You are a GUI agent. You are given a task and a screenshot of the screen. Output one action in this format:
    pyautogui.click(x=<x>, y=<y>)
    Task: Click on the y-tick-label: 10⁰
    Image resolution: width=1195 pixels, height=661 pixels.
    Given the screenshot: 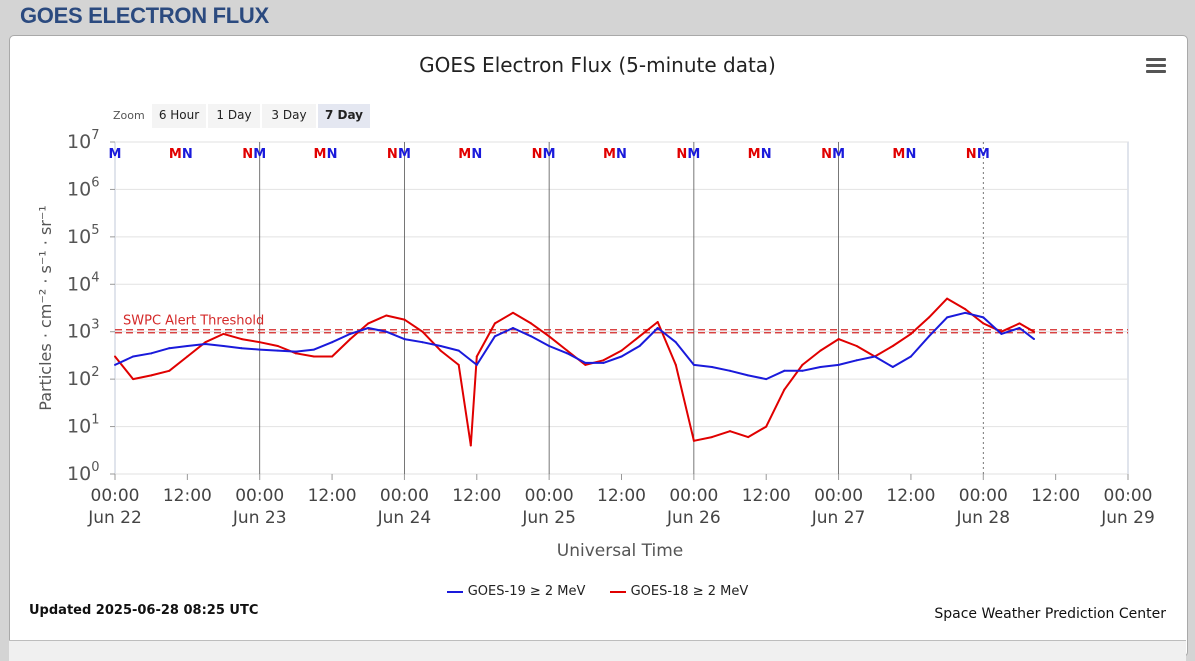 What is the action you would take?
    pyautogui.click(x=83, y=472)
    